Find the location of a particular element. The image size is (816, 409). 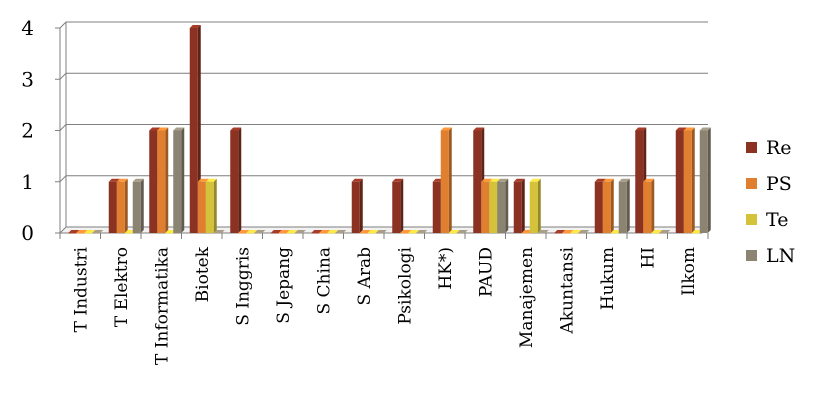

bar-re-psikologi is located at coordinates (398, 205).